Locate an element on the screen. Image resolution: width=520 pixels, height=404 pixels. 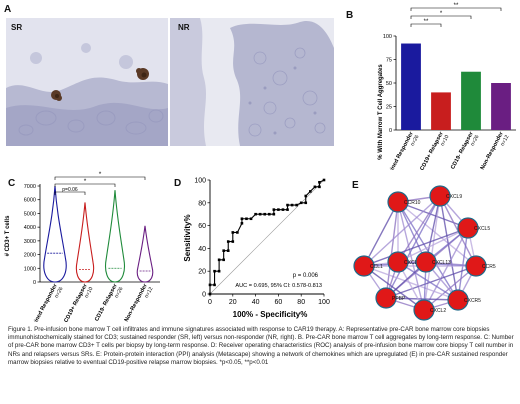
micrograph-sr-tag: SR is located at coordinates (17, 27).